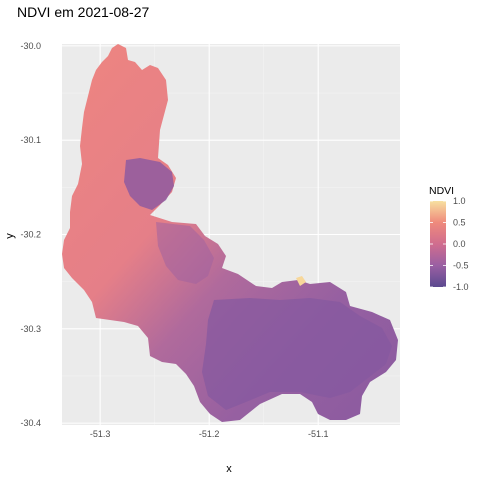 This screenshot has width=480, height=480. Describe the element at coordinates (83, 12) in the screenshot. I see `chart-title: NDVI em 2021-08-27` at that location.